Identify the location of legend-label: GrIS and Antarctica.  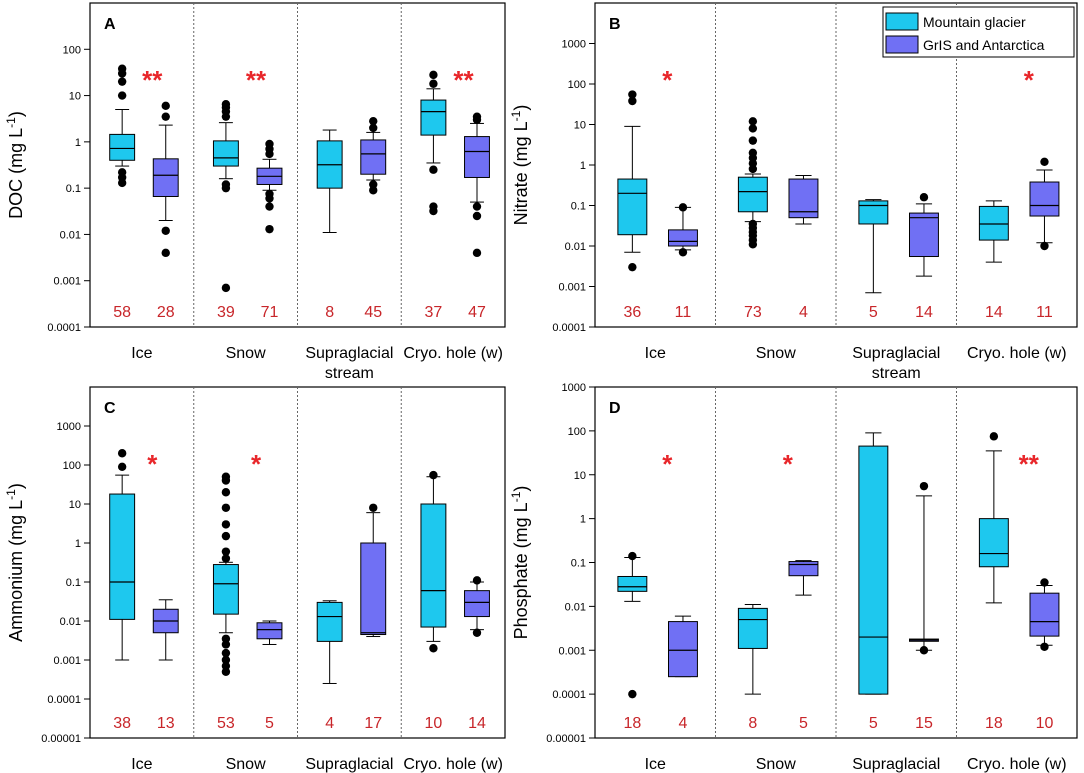
(984, 45).